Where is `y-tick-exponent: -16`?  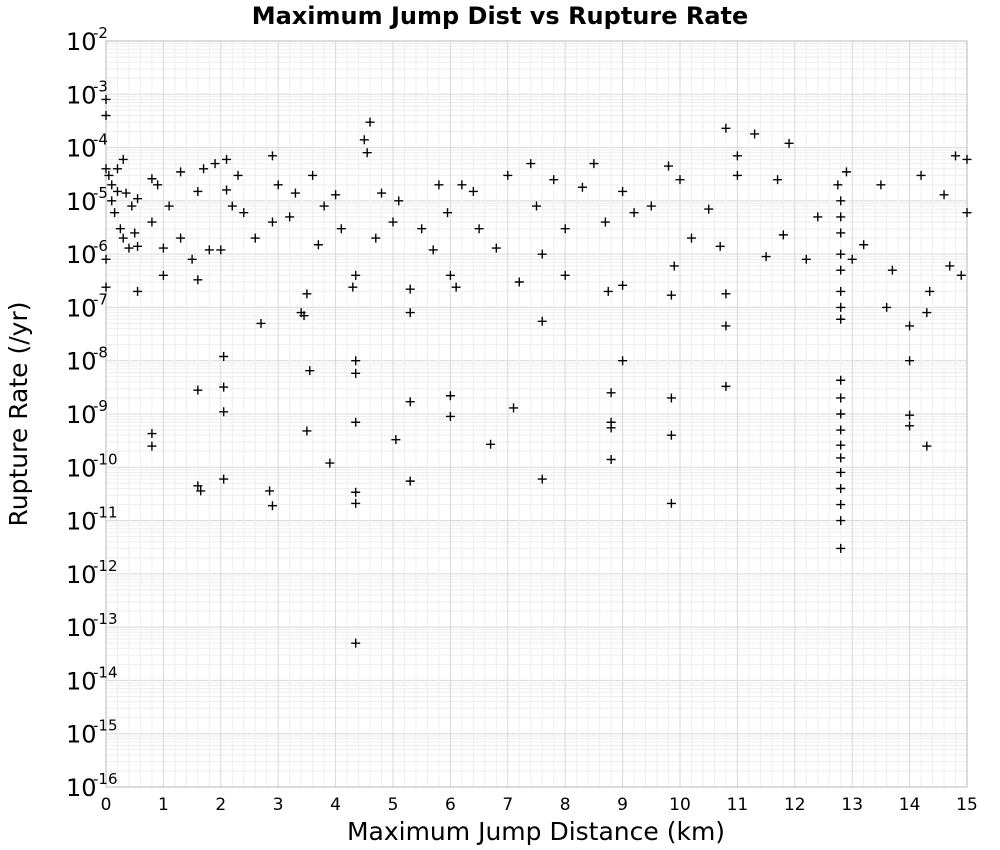
y-tick-exponent: -16 is located at coordinates (105, 779).